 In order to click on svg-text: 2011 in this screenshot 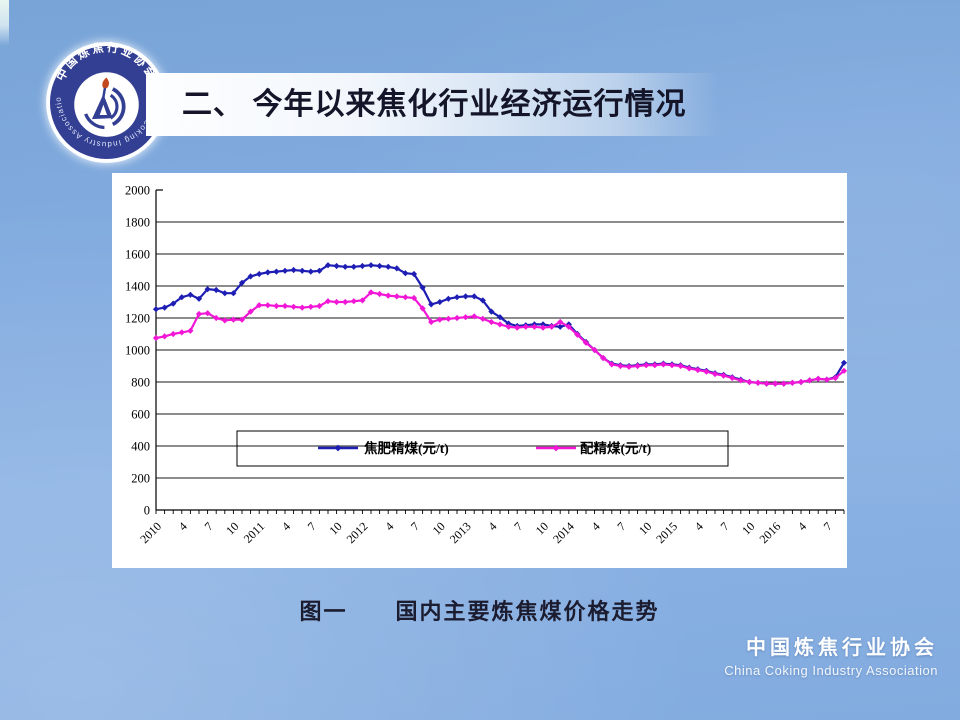, I will do `click(254, 532)`.